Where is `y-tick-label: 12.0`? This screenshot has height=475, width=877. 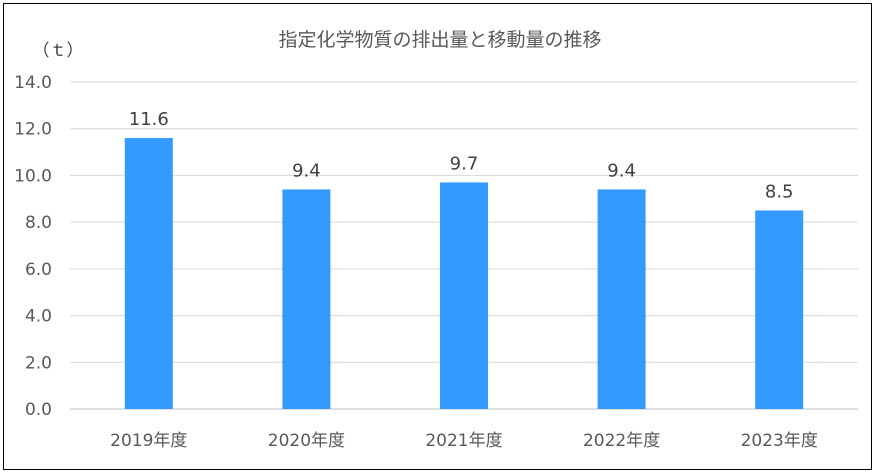 y-tick-label: 12.0 is located at coordinates (33, 130).